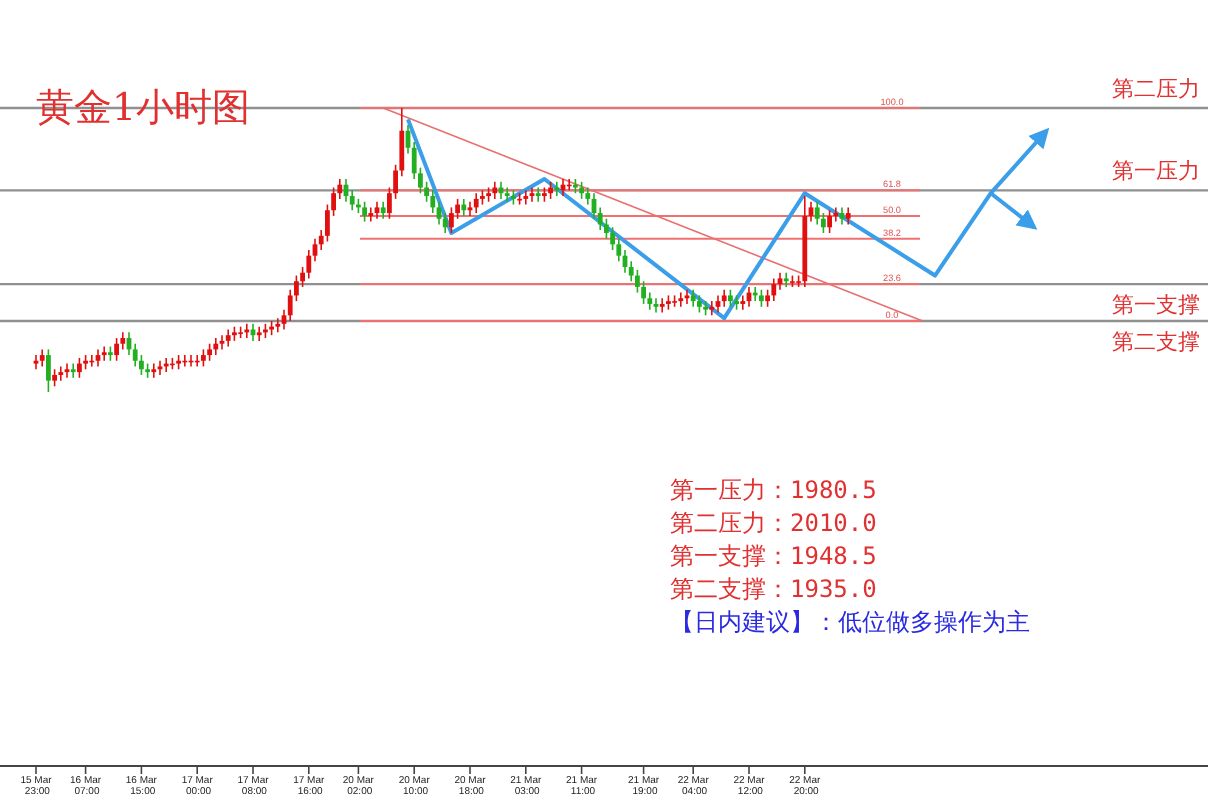 This screenshot has width=1208, height=804. What do you see at coordinates (773, 523) in the screenshot?
I see `text: 第二压力：2010.0` at bounding box center [773, 523].